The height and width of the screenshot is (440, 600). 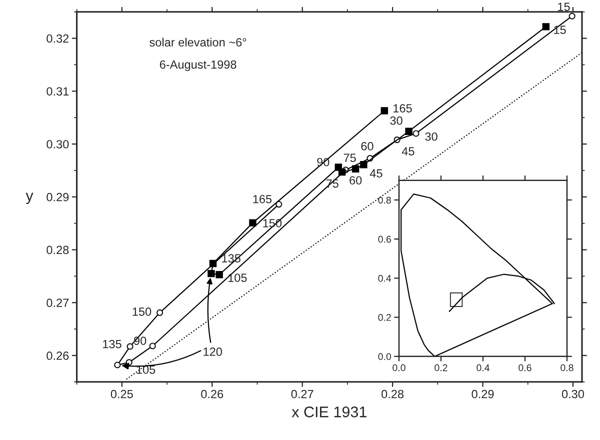 What do you see at coordinates (329, 412) in the screenshot?
I see `x-axis-title: x CIE 1931` at bounding box center [329, 412].